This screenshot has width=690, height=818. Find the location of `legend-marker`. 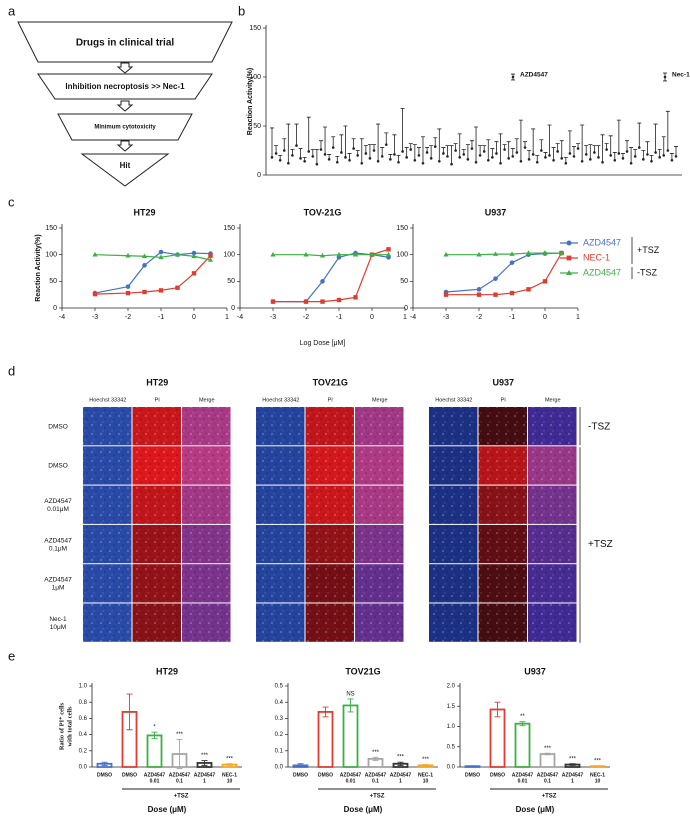

legend-marker is located at coordinates (569, 258).